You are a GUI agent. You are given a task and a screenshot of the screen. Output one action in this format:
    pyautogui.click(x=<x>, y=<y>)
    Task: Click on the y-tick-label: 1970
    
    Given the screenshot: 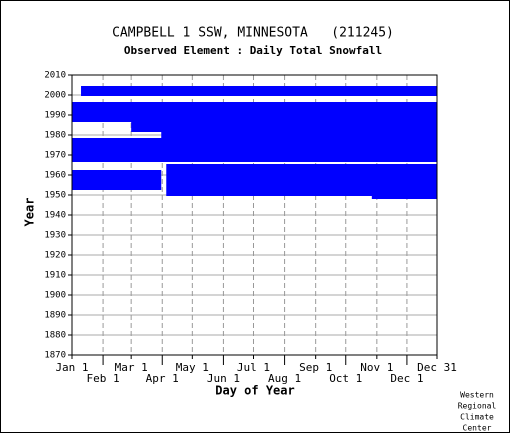 What is the action you would take?
    pyautogui.click(x=55, y=156)
    